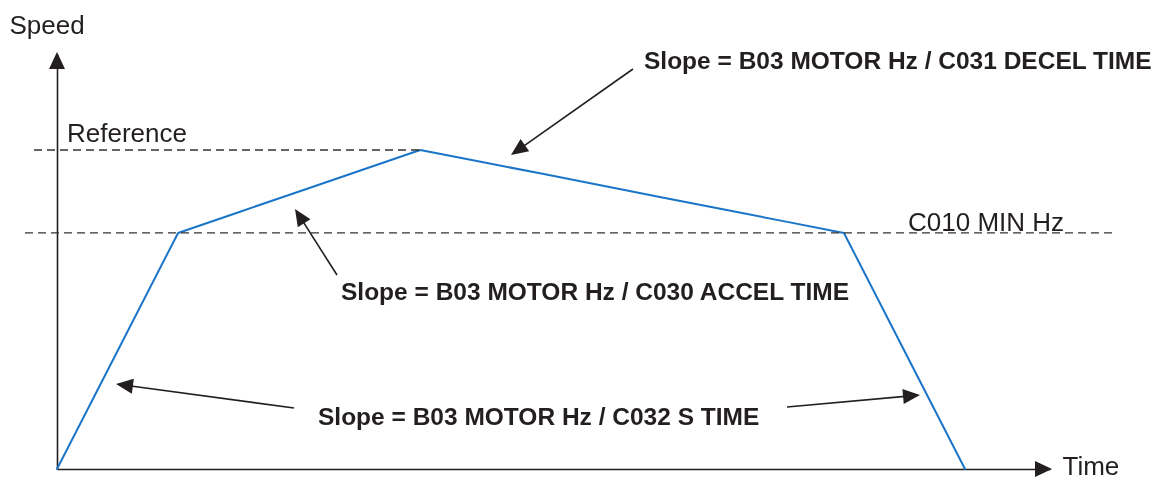  What do you see at coordinates (127, 133) in the screenshot?
I see `ref-line-label: Reference` at bounding box center [127, 133].